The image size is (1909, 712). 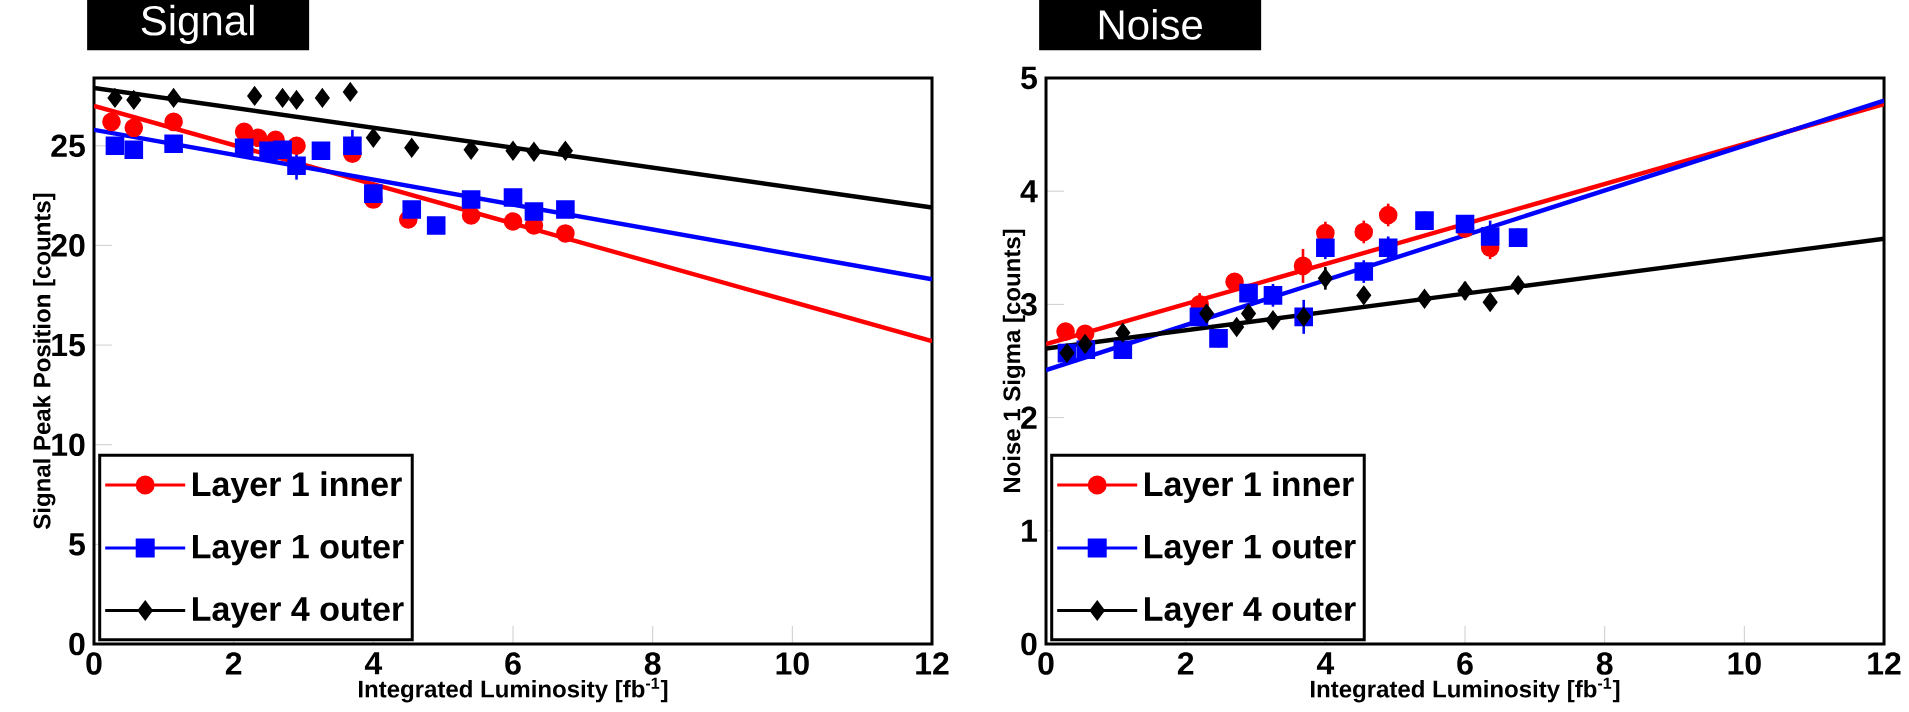 What do you see at coordinates (197, 24) in the screenshot?
I see `chart-title: Signal` at bounding box center [197, 24].